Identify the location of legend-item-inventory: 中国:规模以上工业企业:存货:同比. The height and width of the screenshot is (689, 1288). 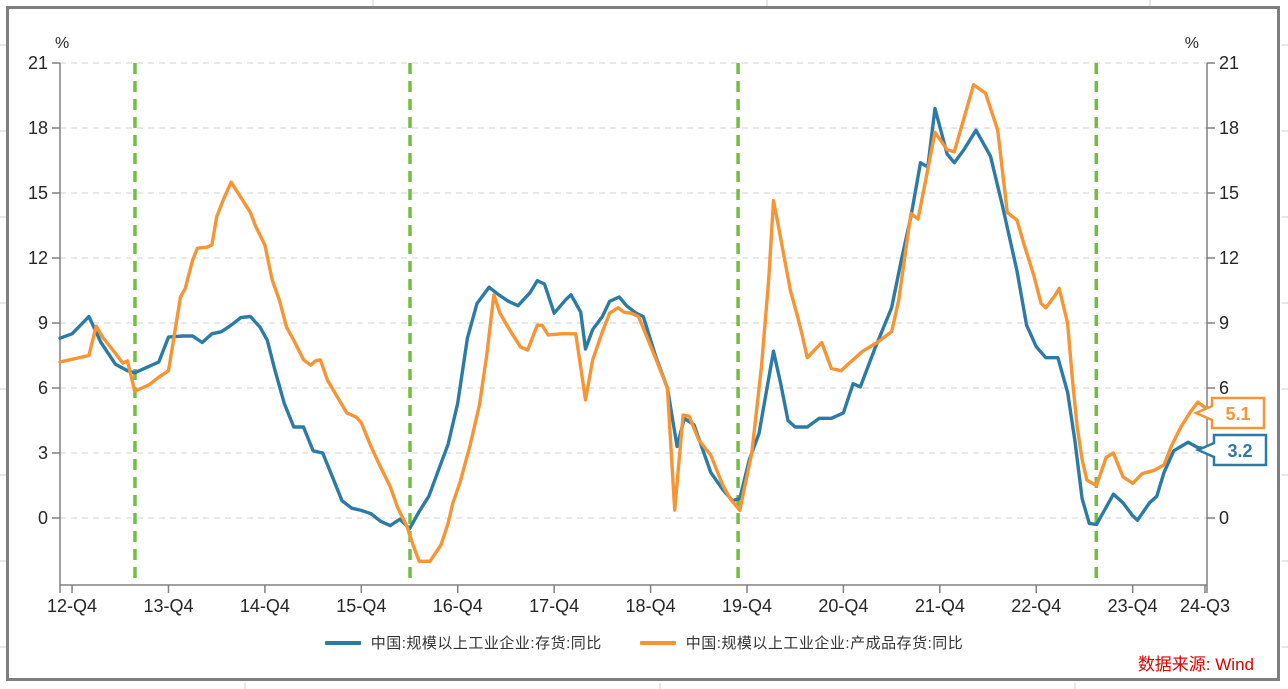
(463, 642).